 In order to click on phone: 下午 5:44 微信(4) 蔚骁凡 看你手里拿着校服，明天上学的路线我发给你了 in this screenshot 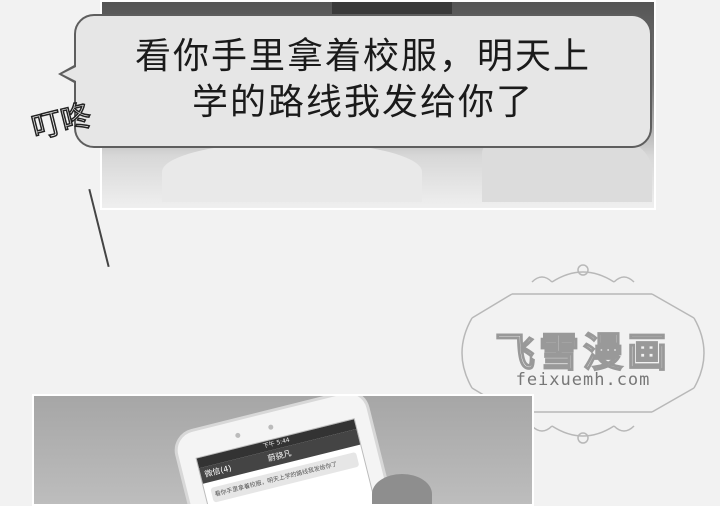, I will do `click(284, 450)`.